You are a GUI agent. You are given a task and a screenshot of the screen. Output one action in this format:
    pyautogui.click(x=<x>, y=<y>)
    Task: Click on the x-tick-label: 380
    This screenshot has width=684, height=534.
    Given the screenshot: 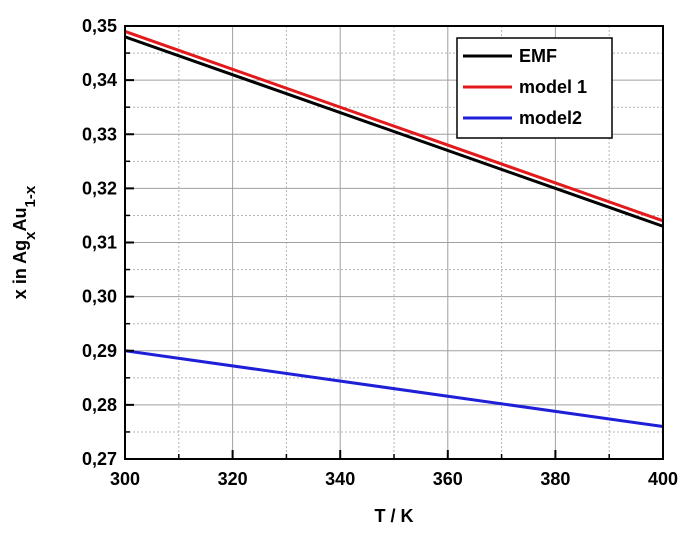 What is the action you would take?
    pyautogui.click(x=555, y=479)
    